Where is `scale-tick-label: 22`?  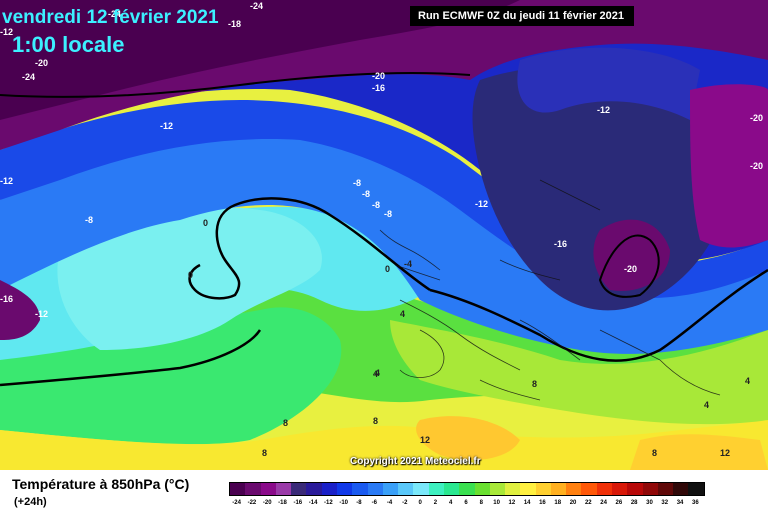
scale-tick-label: 22 is located at coordinates (588, 503).